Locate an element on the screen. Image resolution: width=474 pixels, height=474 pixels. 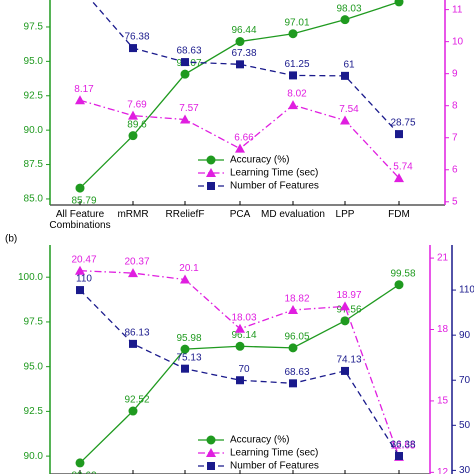
value-label: 67.38 is located at coordinates (243, 53).